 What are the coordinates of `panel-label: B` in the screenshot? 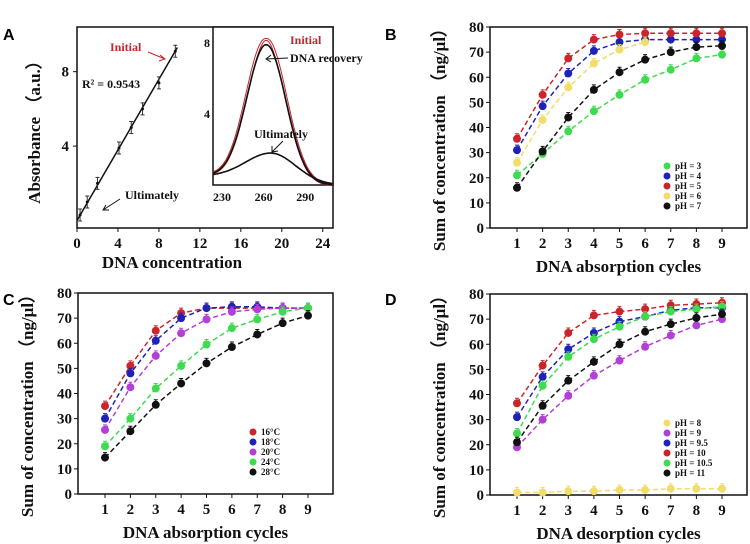 It's located at (391, 35).